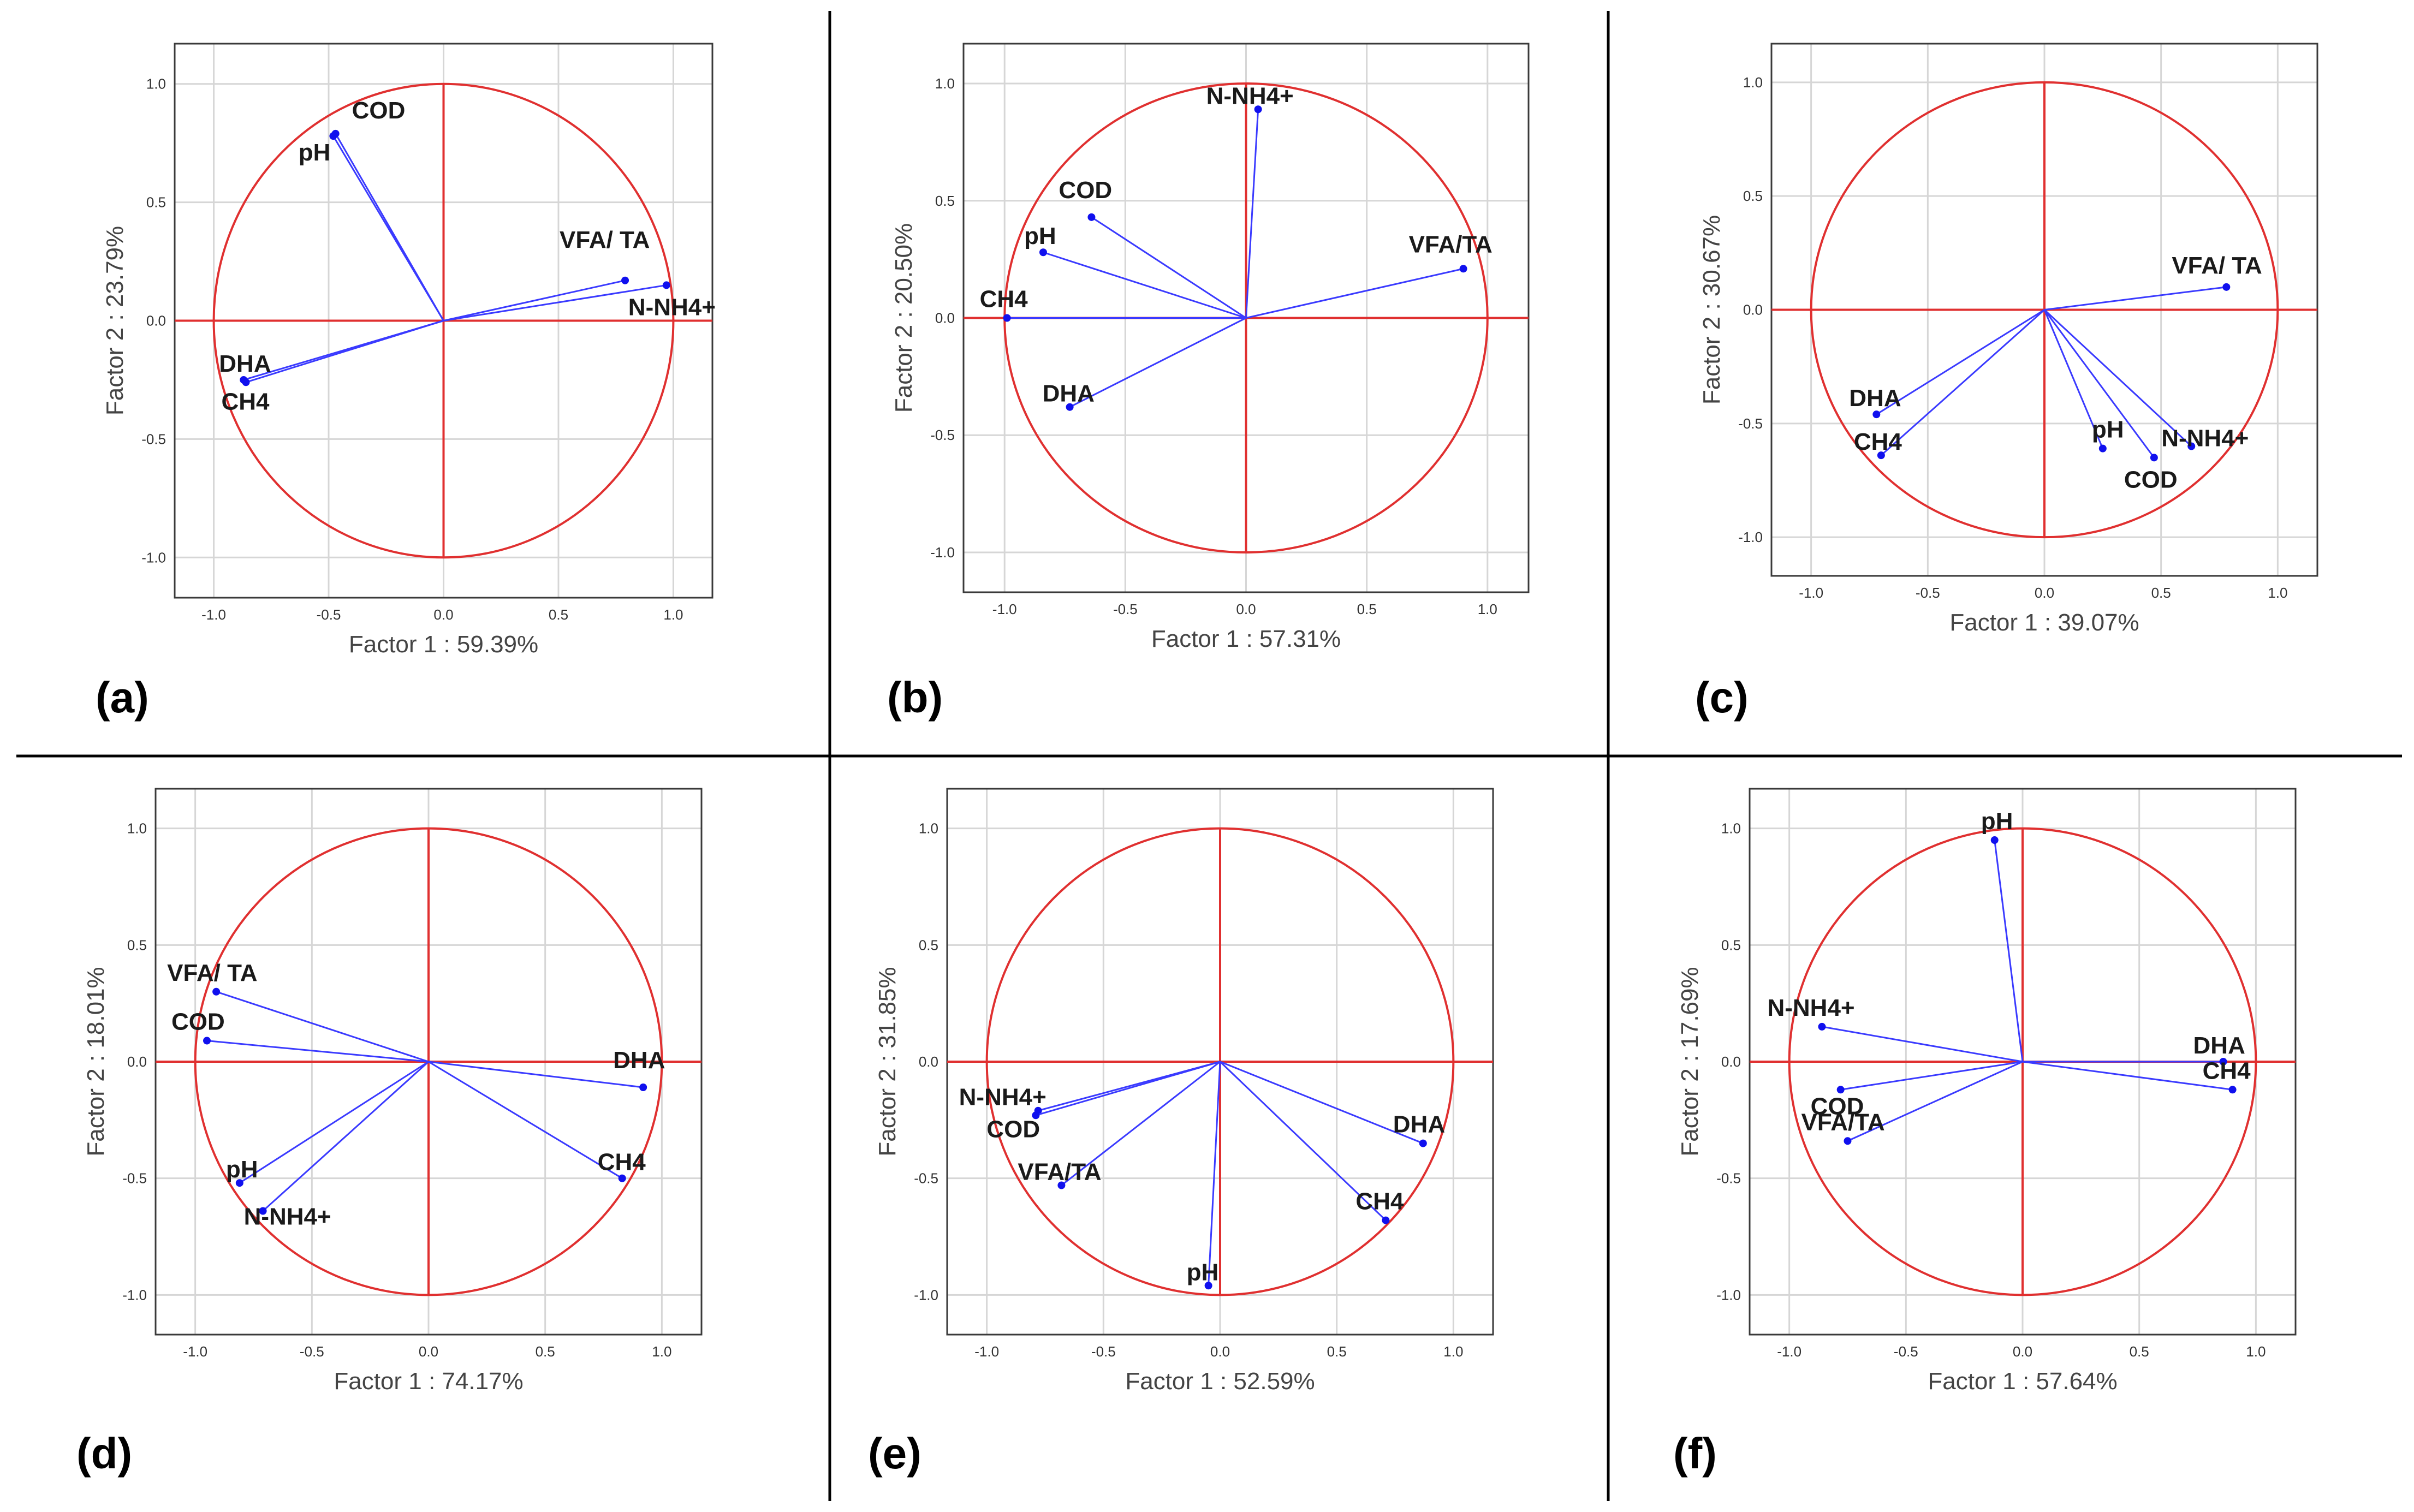  I want to click on panel-label: (b), so click(915, 697).